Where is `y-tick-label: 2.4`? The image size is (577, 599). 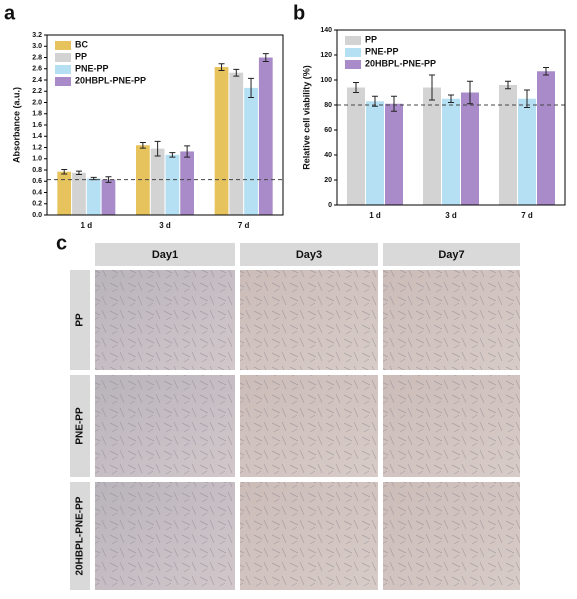 y-tick-label: 2.4 is located at coordinates (37, 80).